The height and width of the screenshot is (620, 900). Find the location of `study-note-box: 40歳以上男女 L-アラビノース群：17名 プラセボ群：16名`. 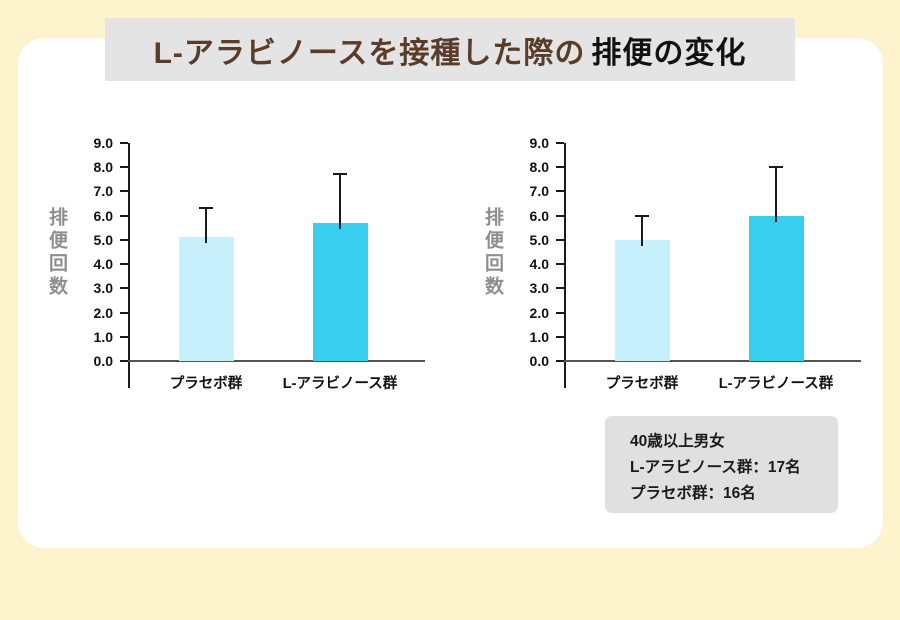

study-note-box: 40歳以上男女 L-アラビノース群：17名 プラセボ群：16名 is located at coordinates (721, 464).